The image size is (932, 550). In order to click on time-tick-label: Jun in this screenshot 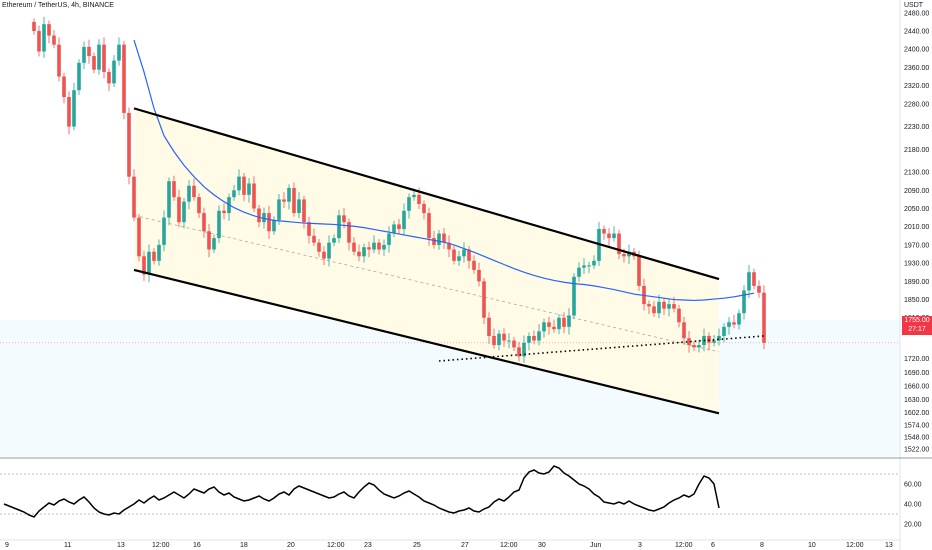, I will do `click(595, 545)`.